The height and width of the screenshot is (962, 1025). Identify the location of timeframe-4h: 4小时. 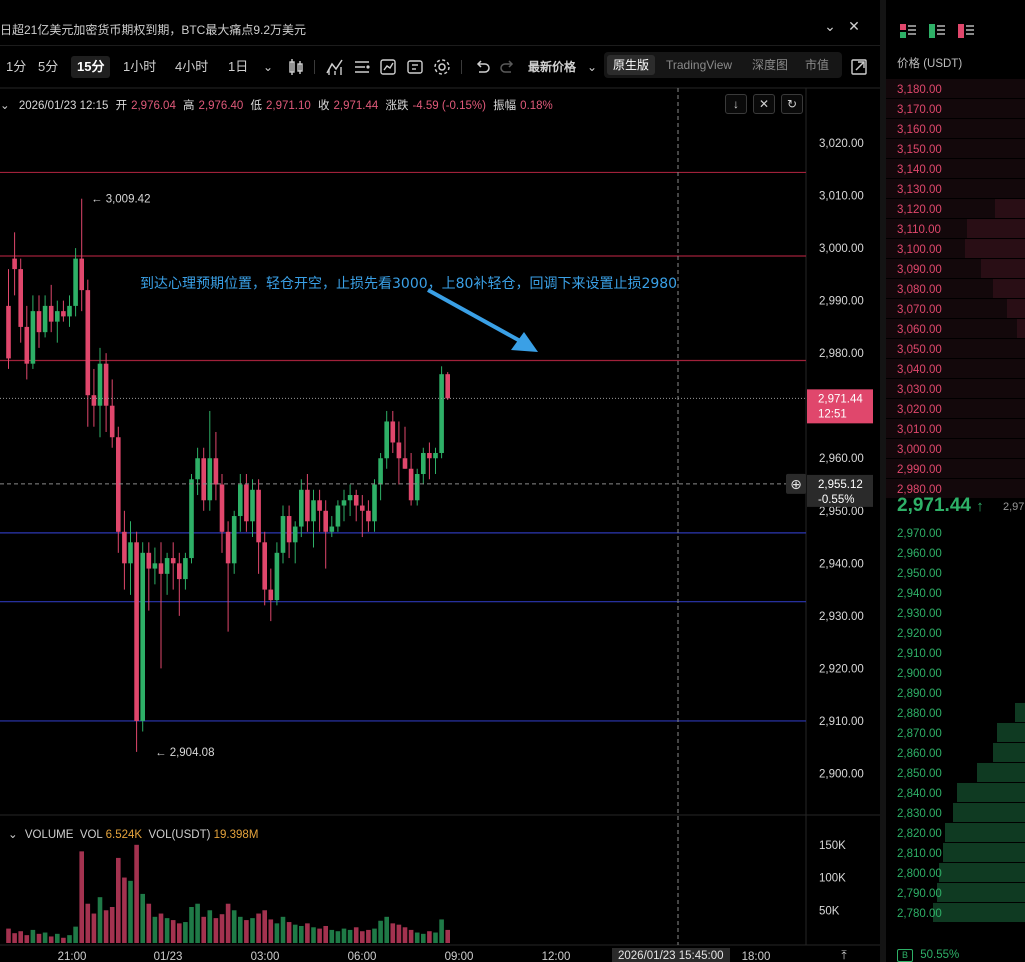
(192, 66).